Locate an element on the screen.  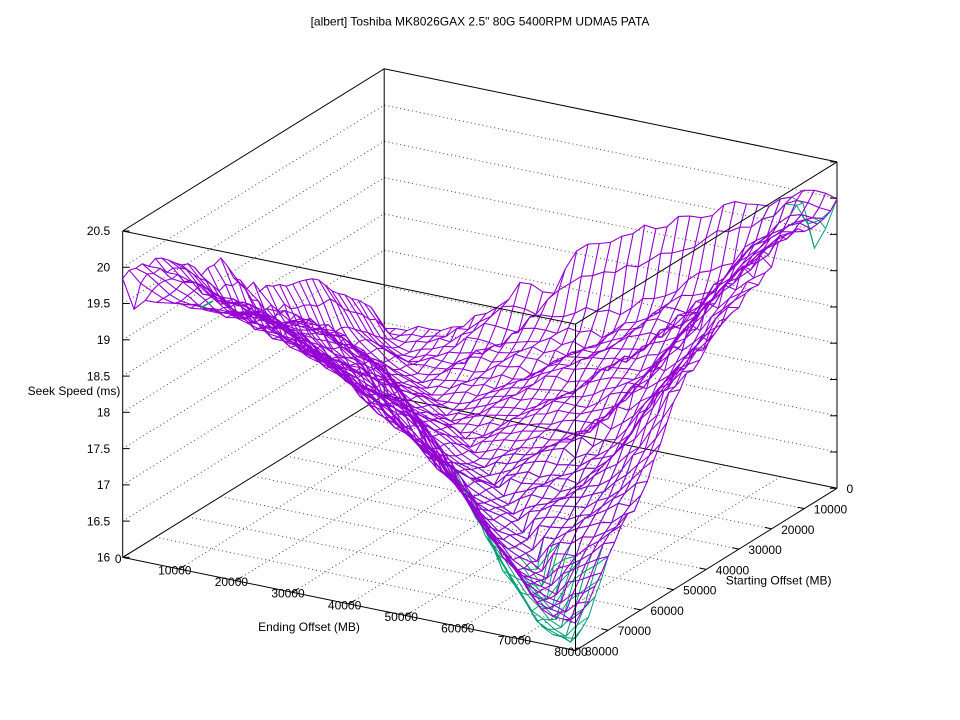
svg-text: 19 is located at coordinates (104, 340).